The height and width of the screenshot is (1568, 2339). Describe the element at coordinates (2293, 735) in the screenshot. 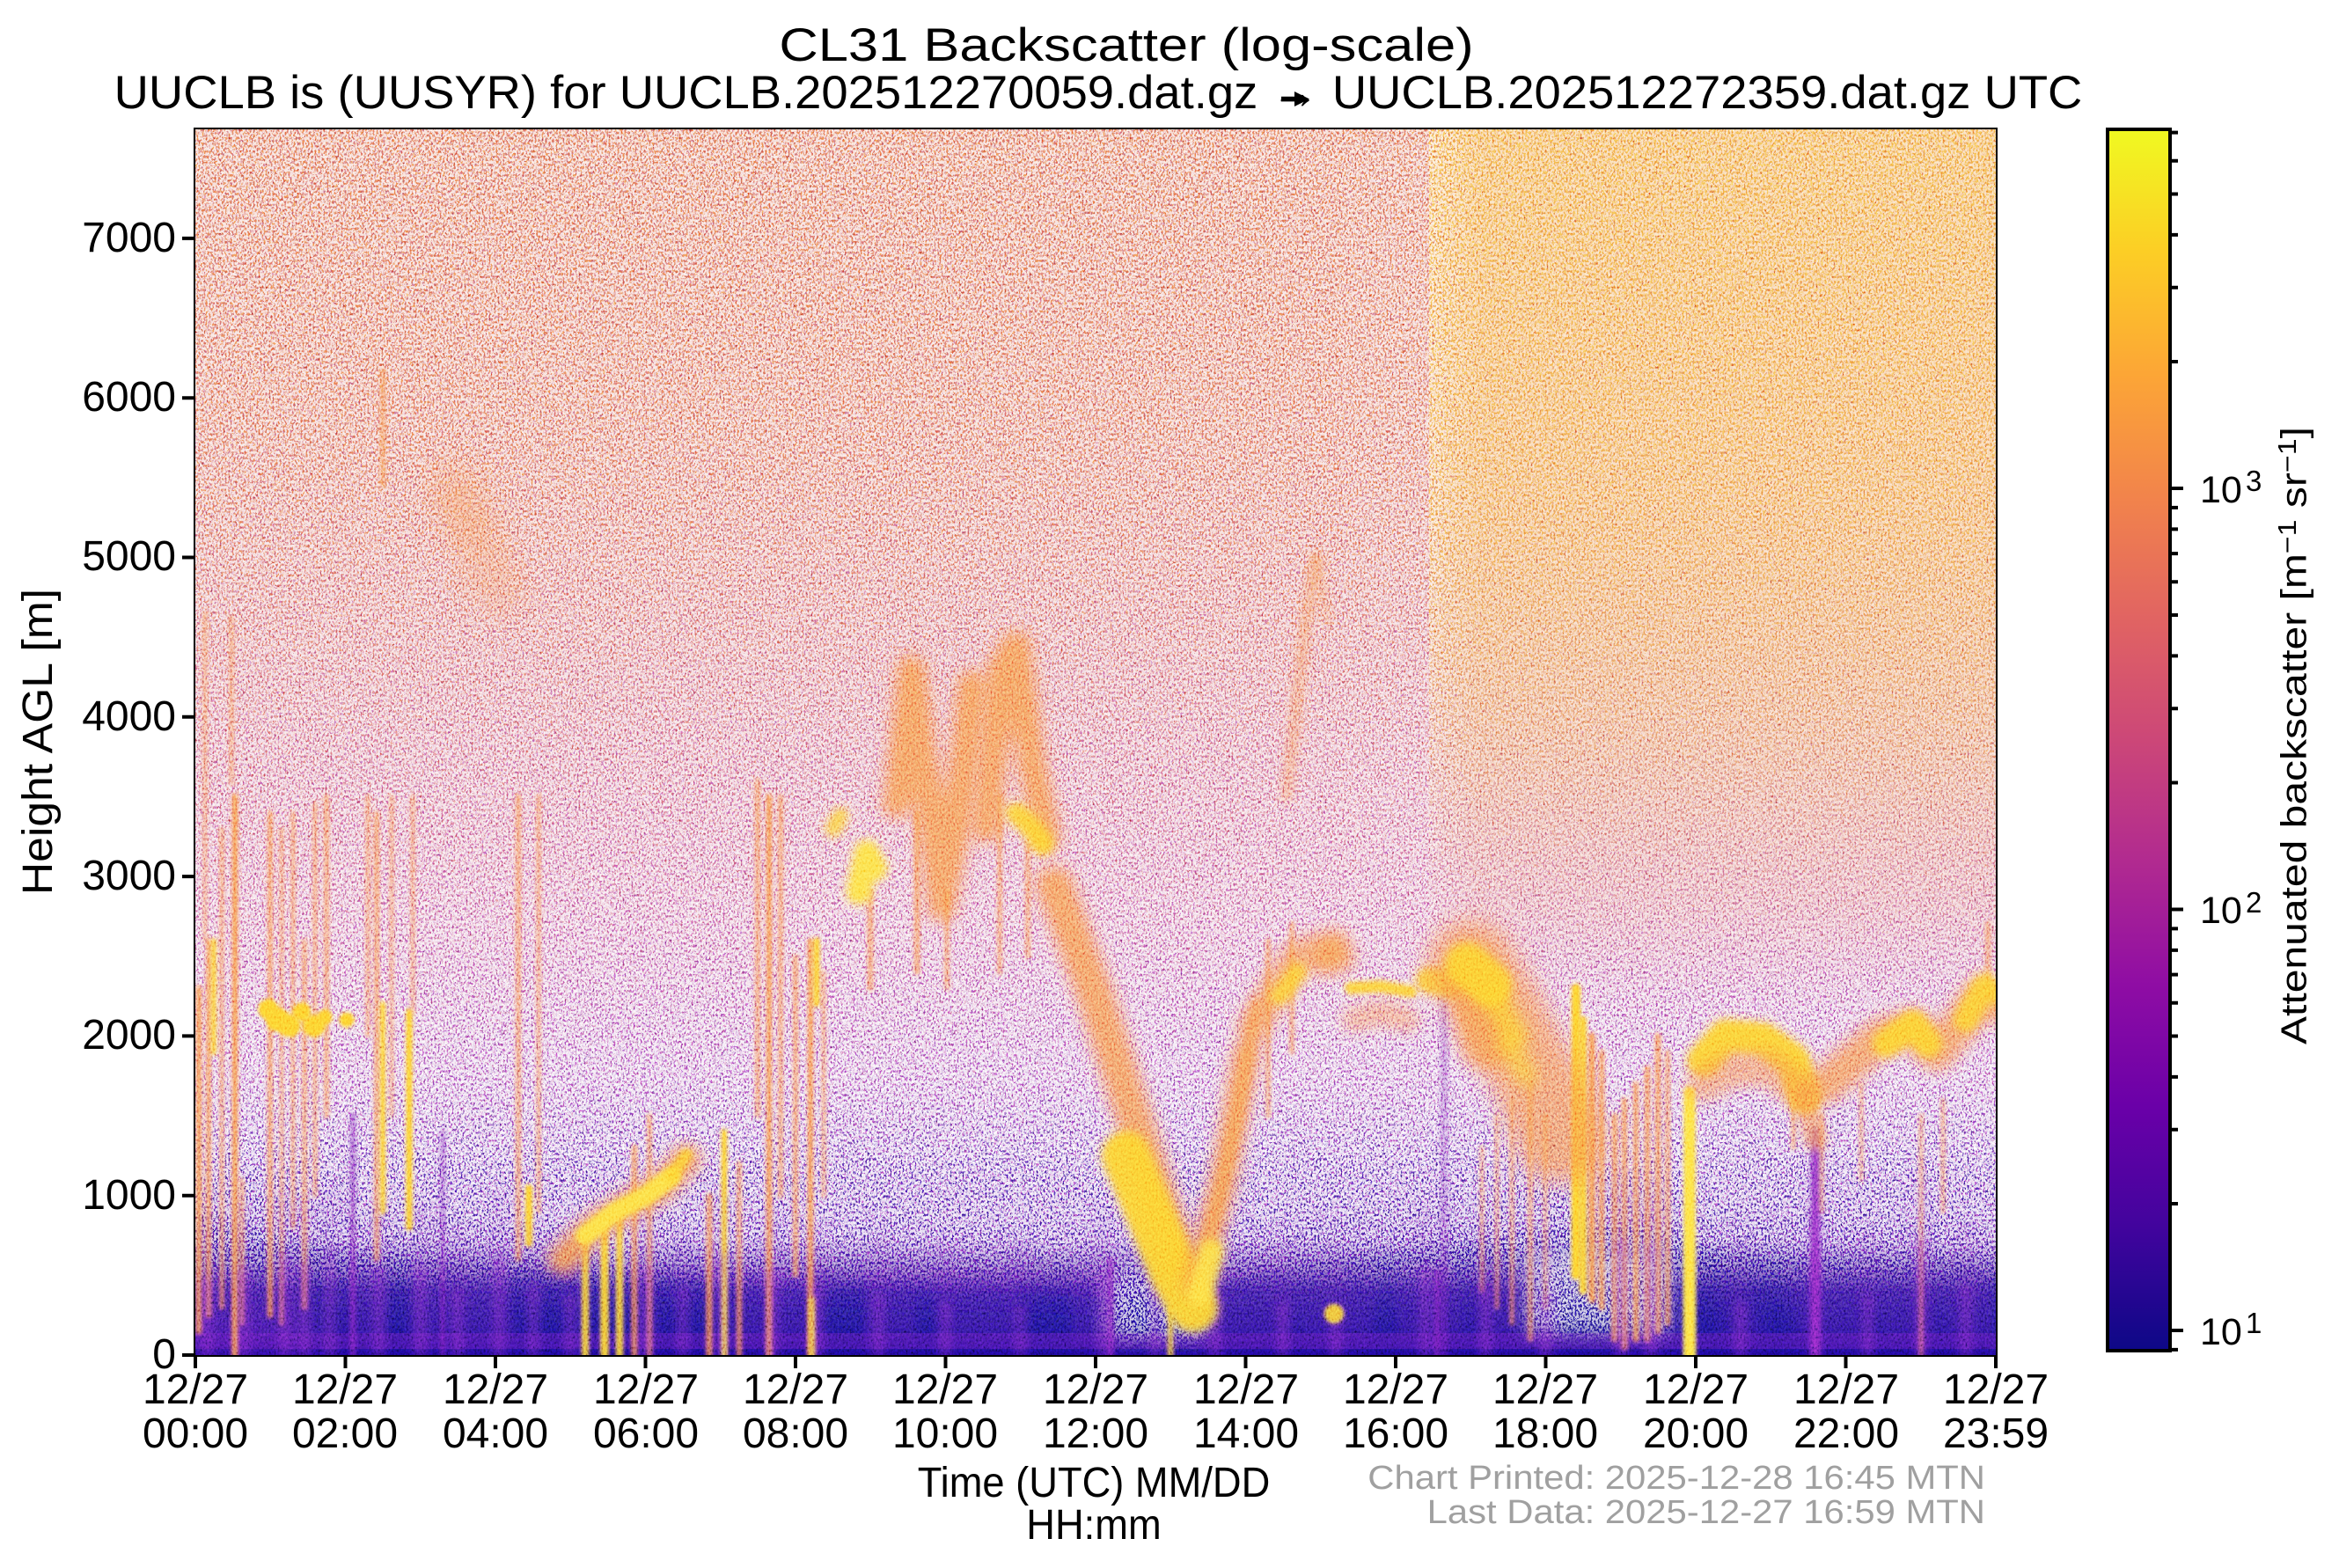

I see `svg-text:Attenuated backscatter [m−1 sr: Attenuated backscatter [m−1 sr−1]` at that location.